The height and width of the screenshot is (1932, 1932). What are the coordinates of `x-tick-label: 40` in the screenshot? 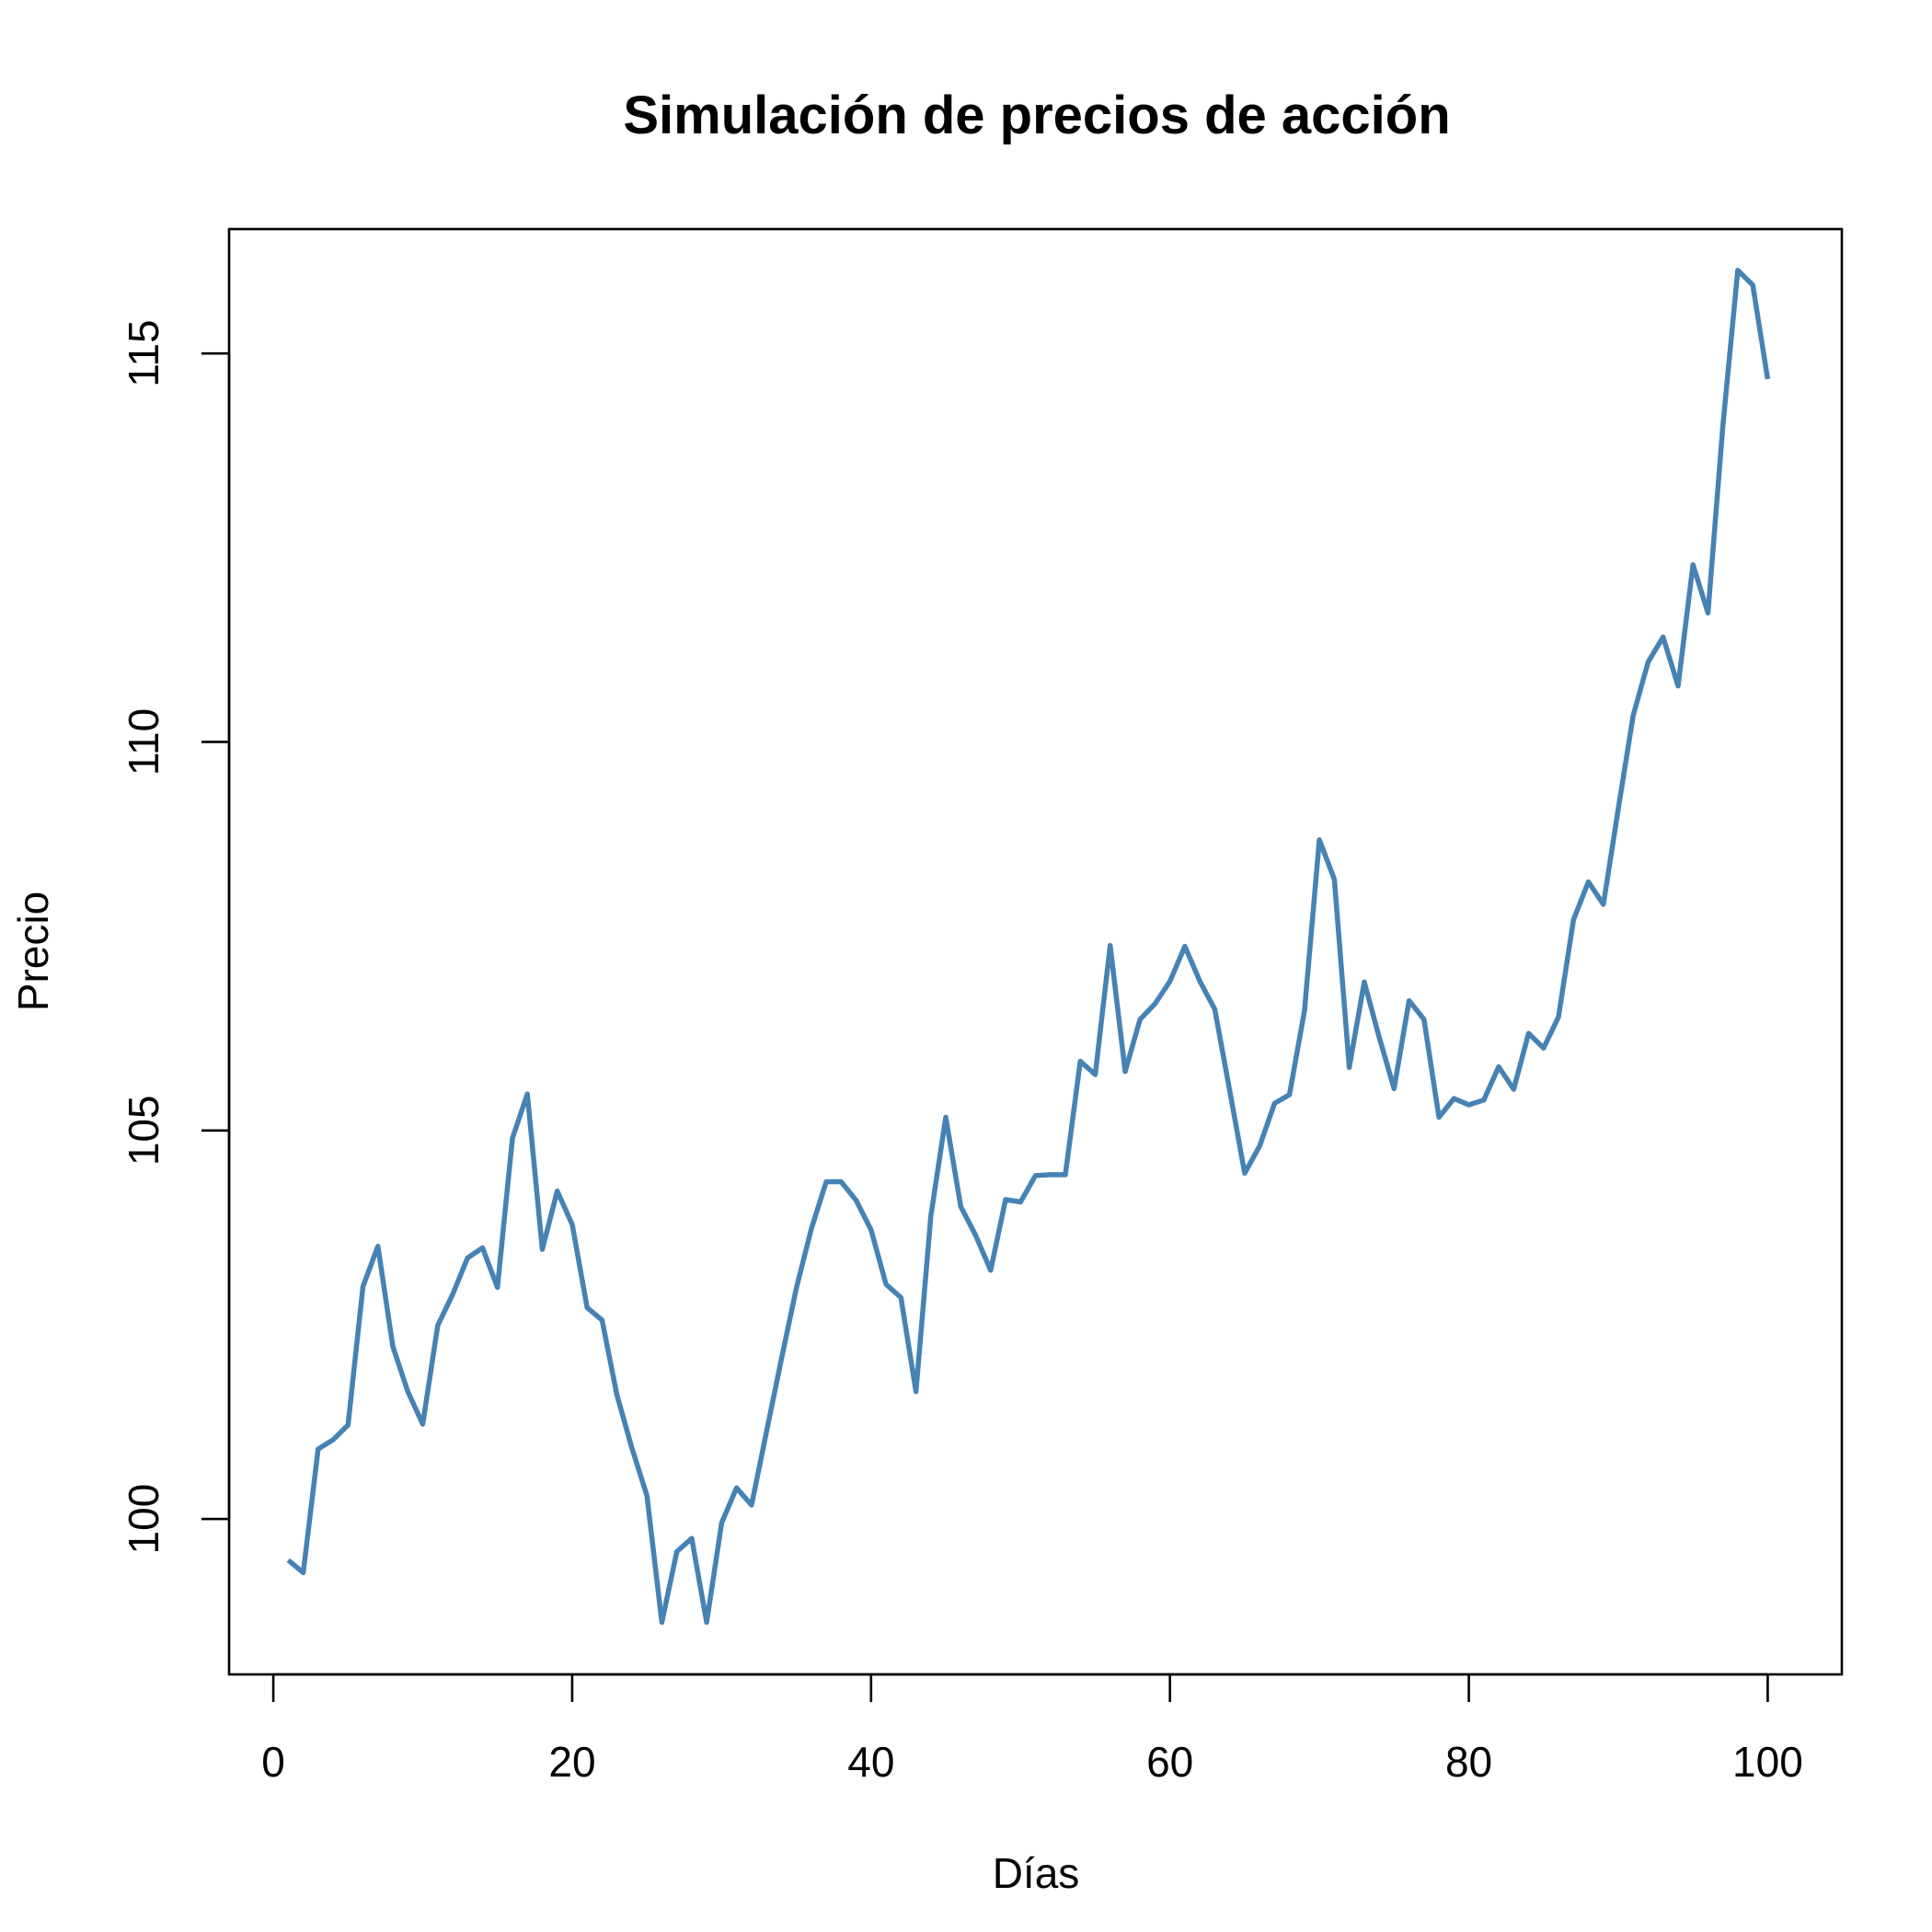 It's located at (870, 1762).